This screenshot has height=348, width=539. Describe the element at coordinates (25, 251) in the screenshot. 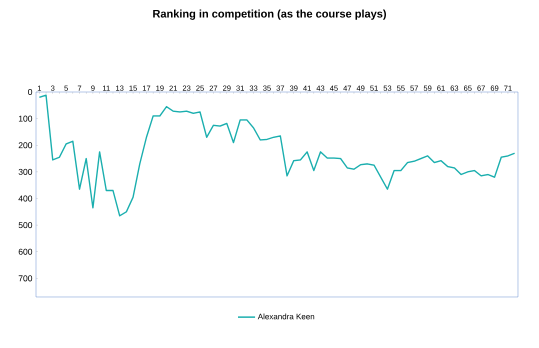

I see `y-tick-label: 600` at that location.